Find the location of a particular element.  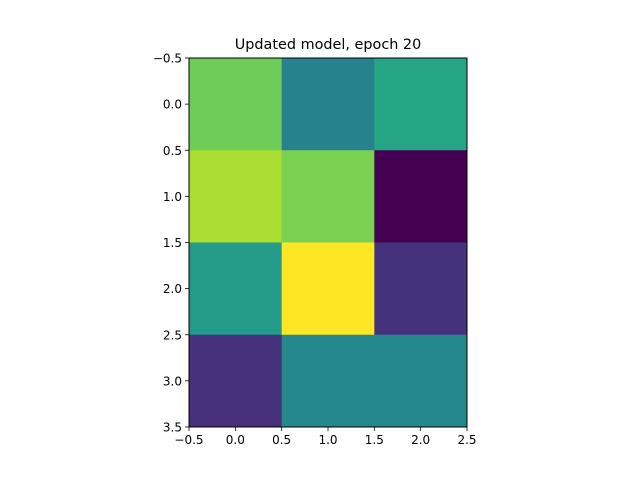

heatmap-cell-r2-c1 is located at coordinates (328, 289).